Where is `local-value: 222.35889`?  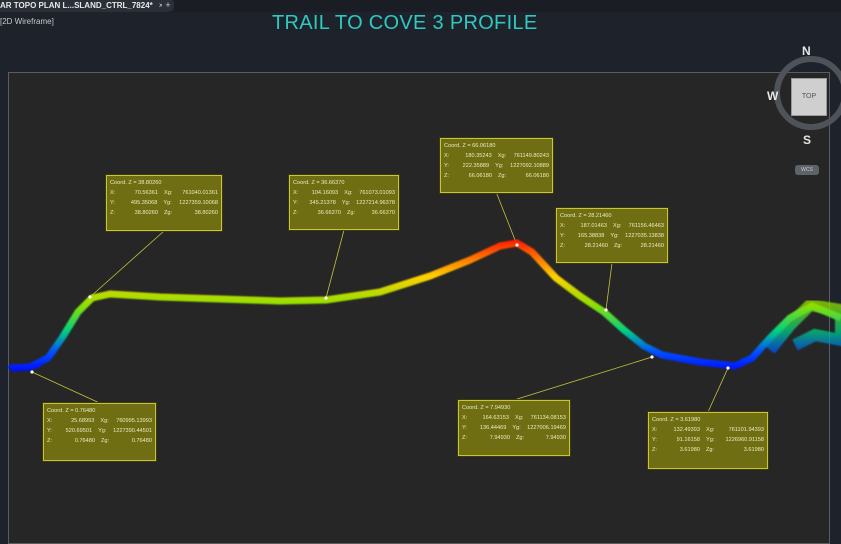
local-value: 222.35889 is located at coordinates (476, 166).